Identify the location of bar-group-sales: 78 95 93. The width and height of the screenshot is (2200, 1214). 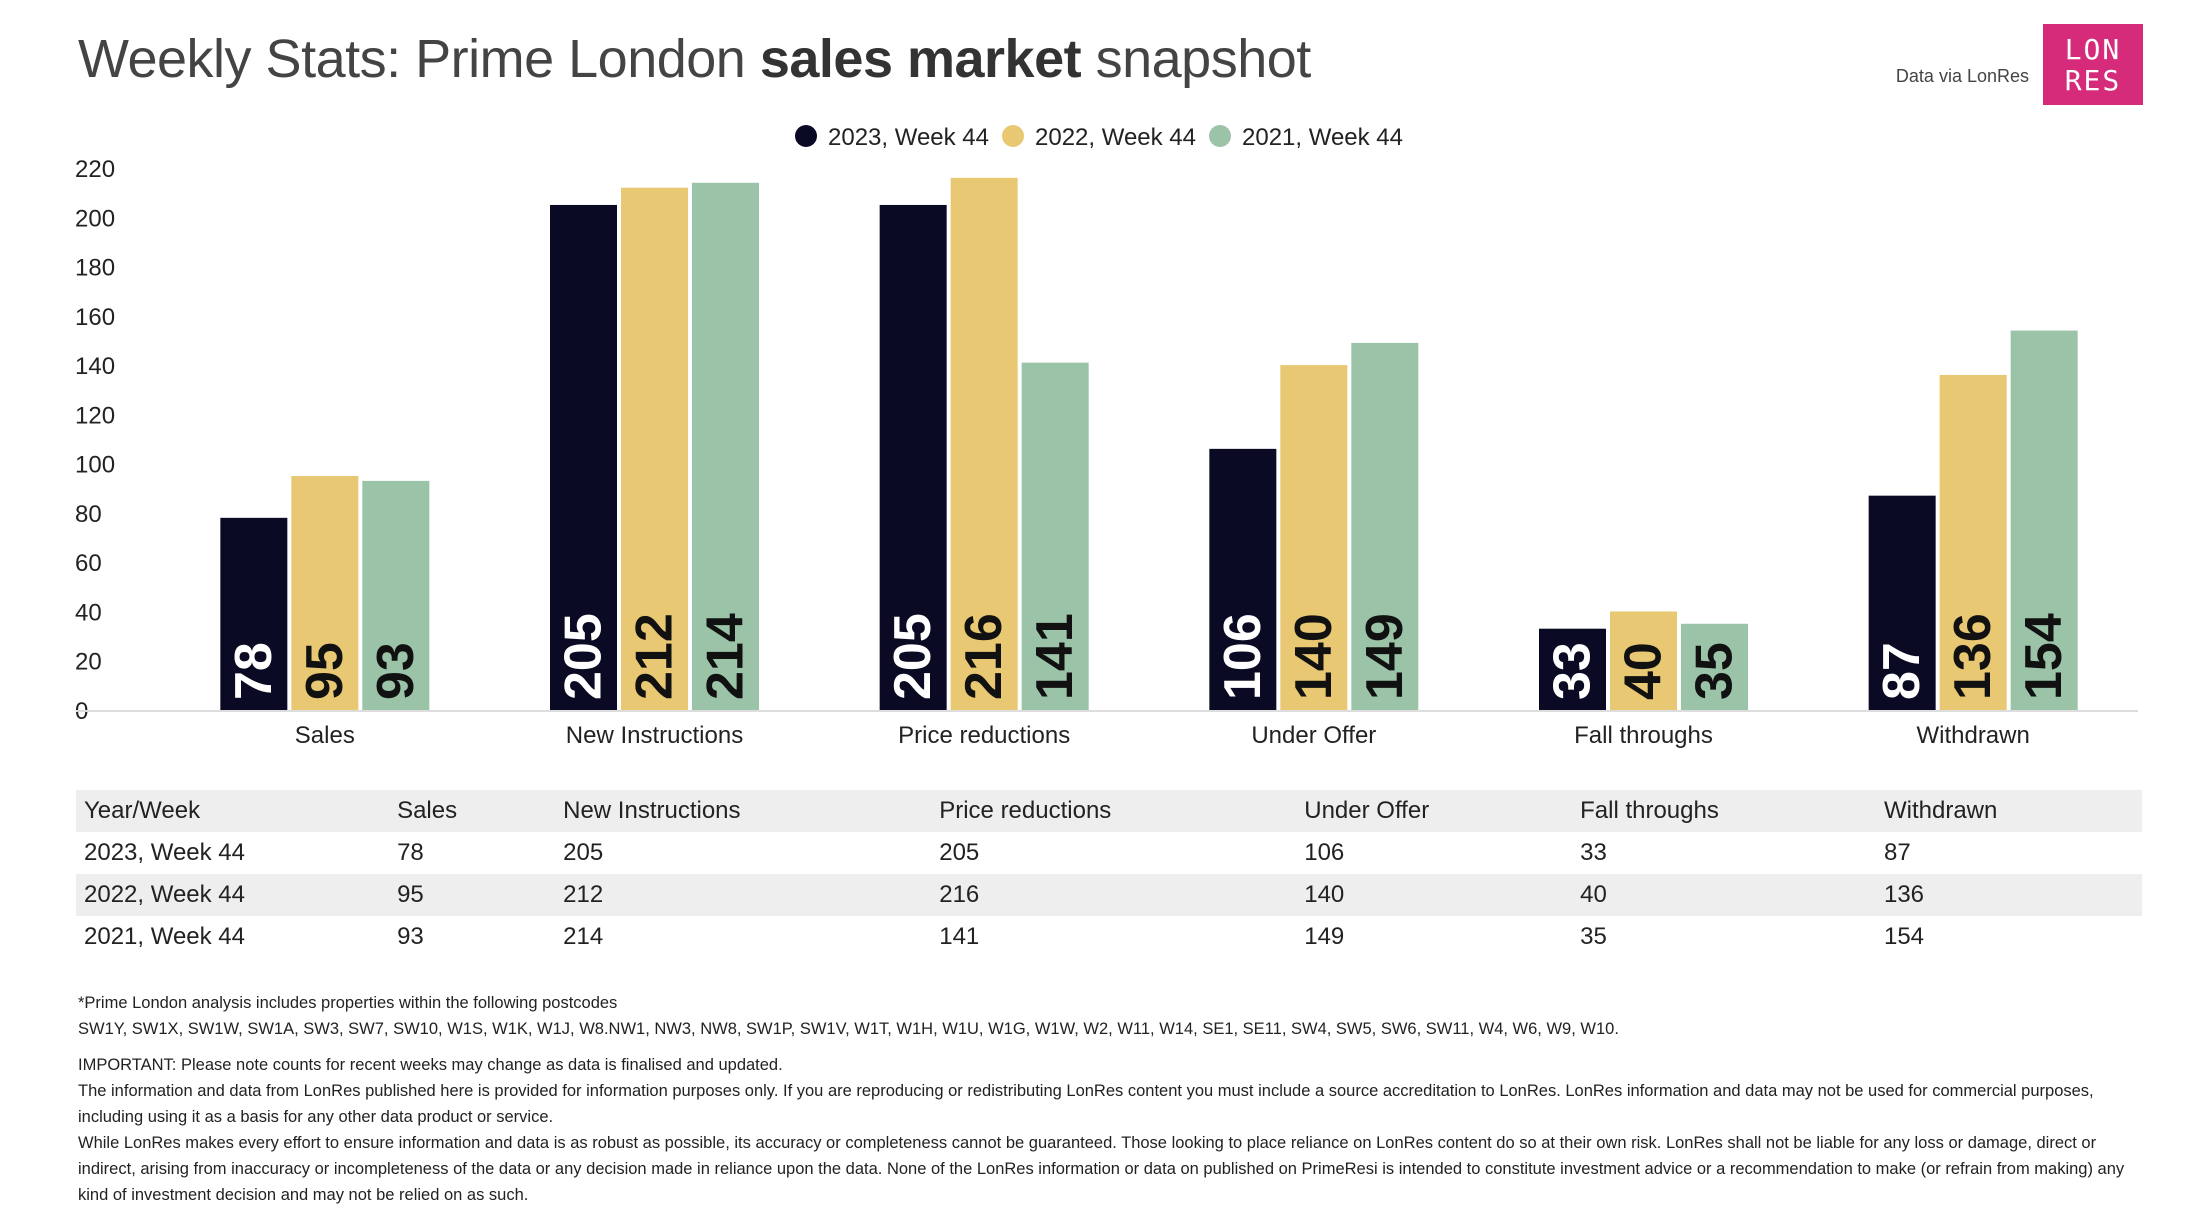
(325, 592).